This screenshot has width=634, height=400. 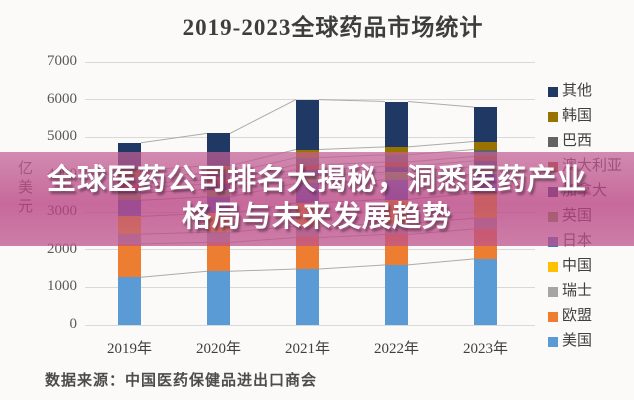 What do you see at coordinates (577, 291) in the screenshot?
I see `legend-label: 瑞士` at bounding box center [577, 291].